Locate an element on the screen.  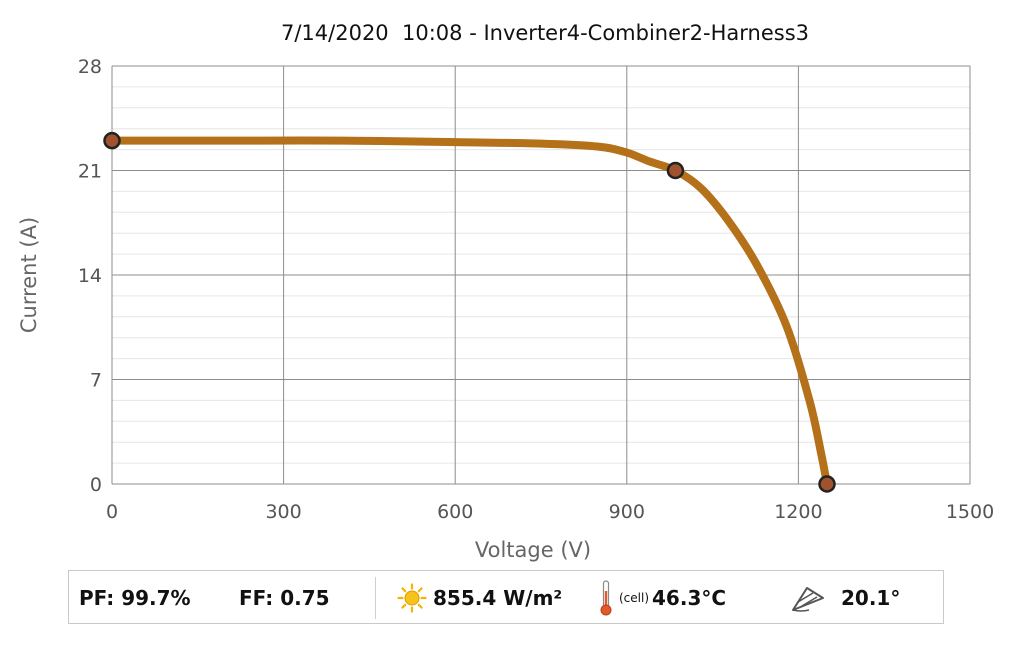
cell-temperature-tag: (cell) is located at coordinates (634, 598).